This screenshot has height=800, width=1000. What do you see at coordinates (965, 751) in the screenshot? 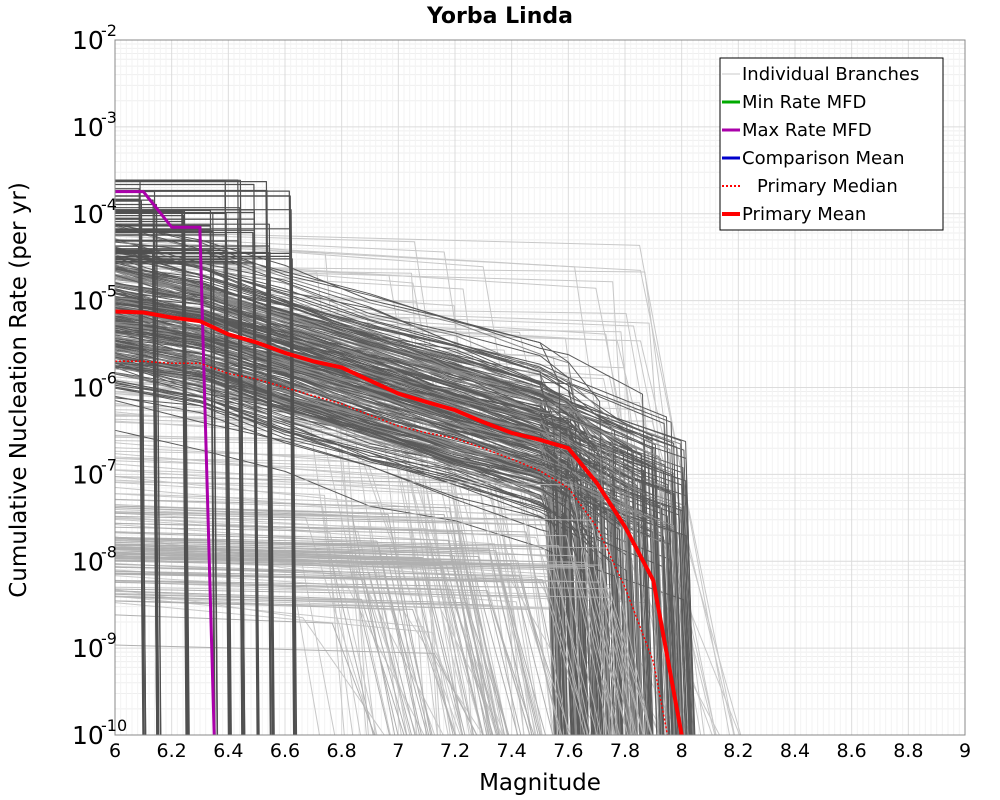
I see `x-tick-label: 9` at bounding box center [965, 751].